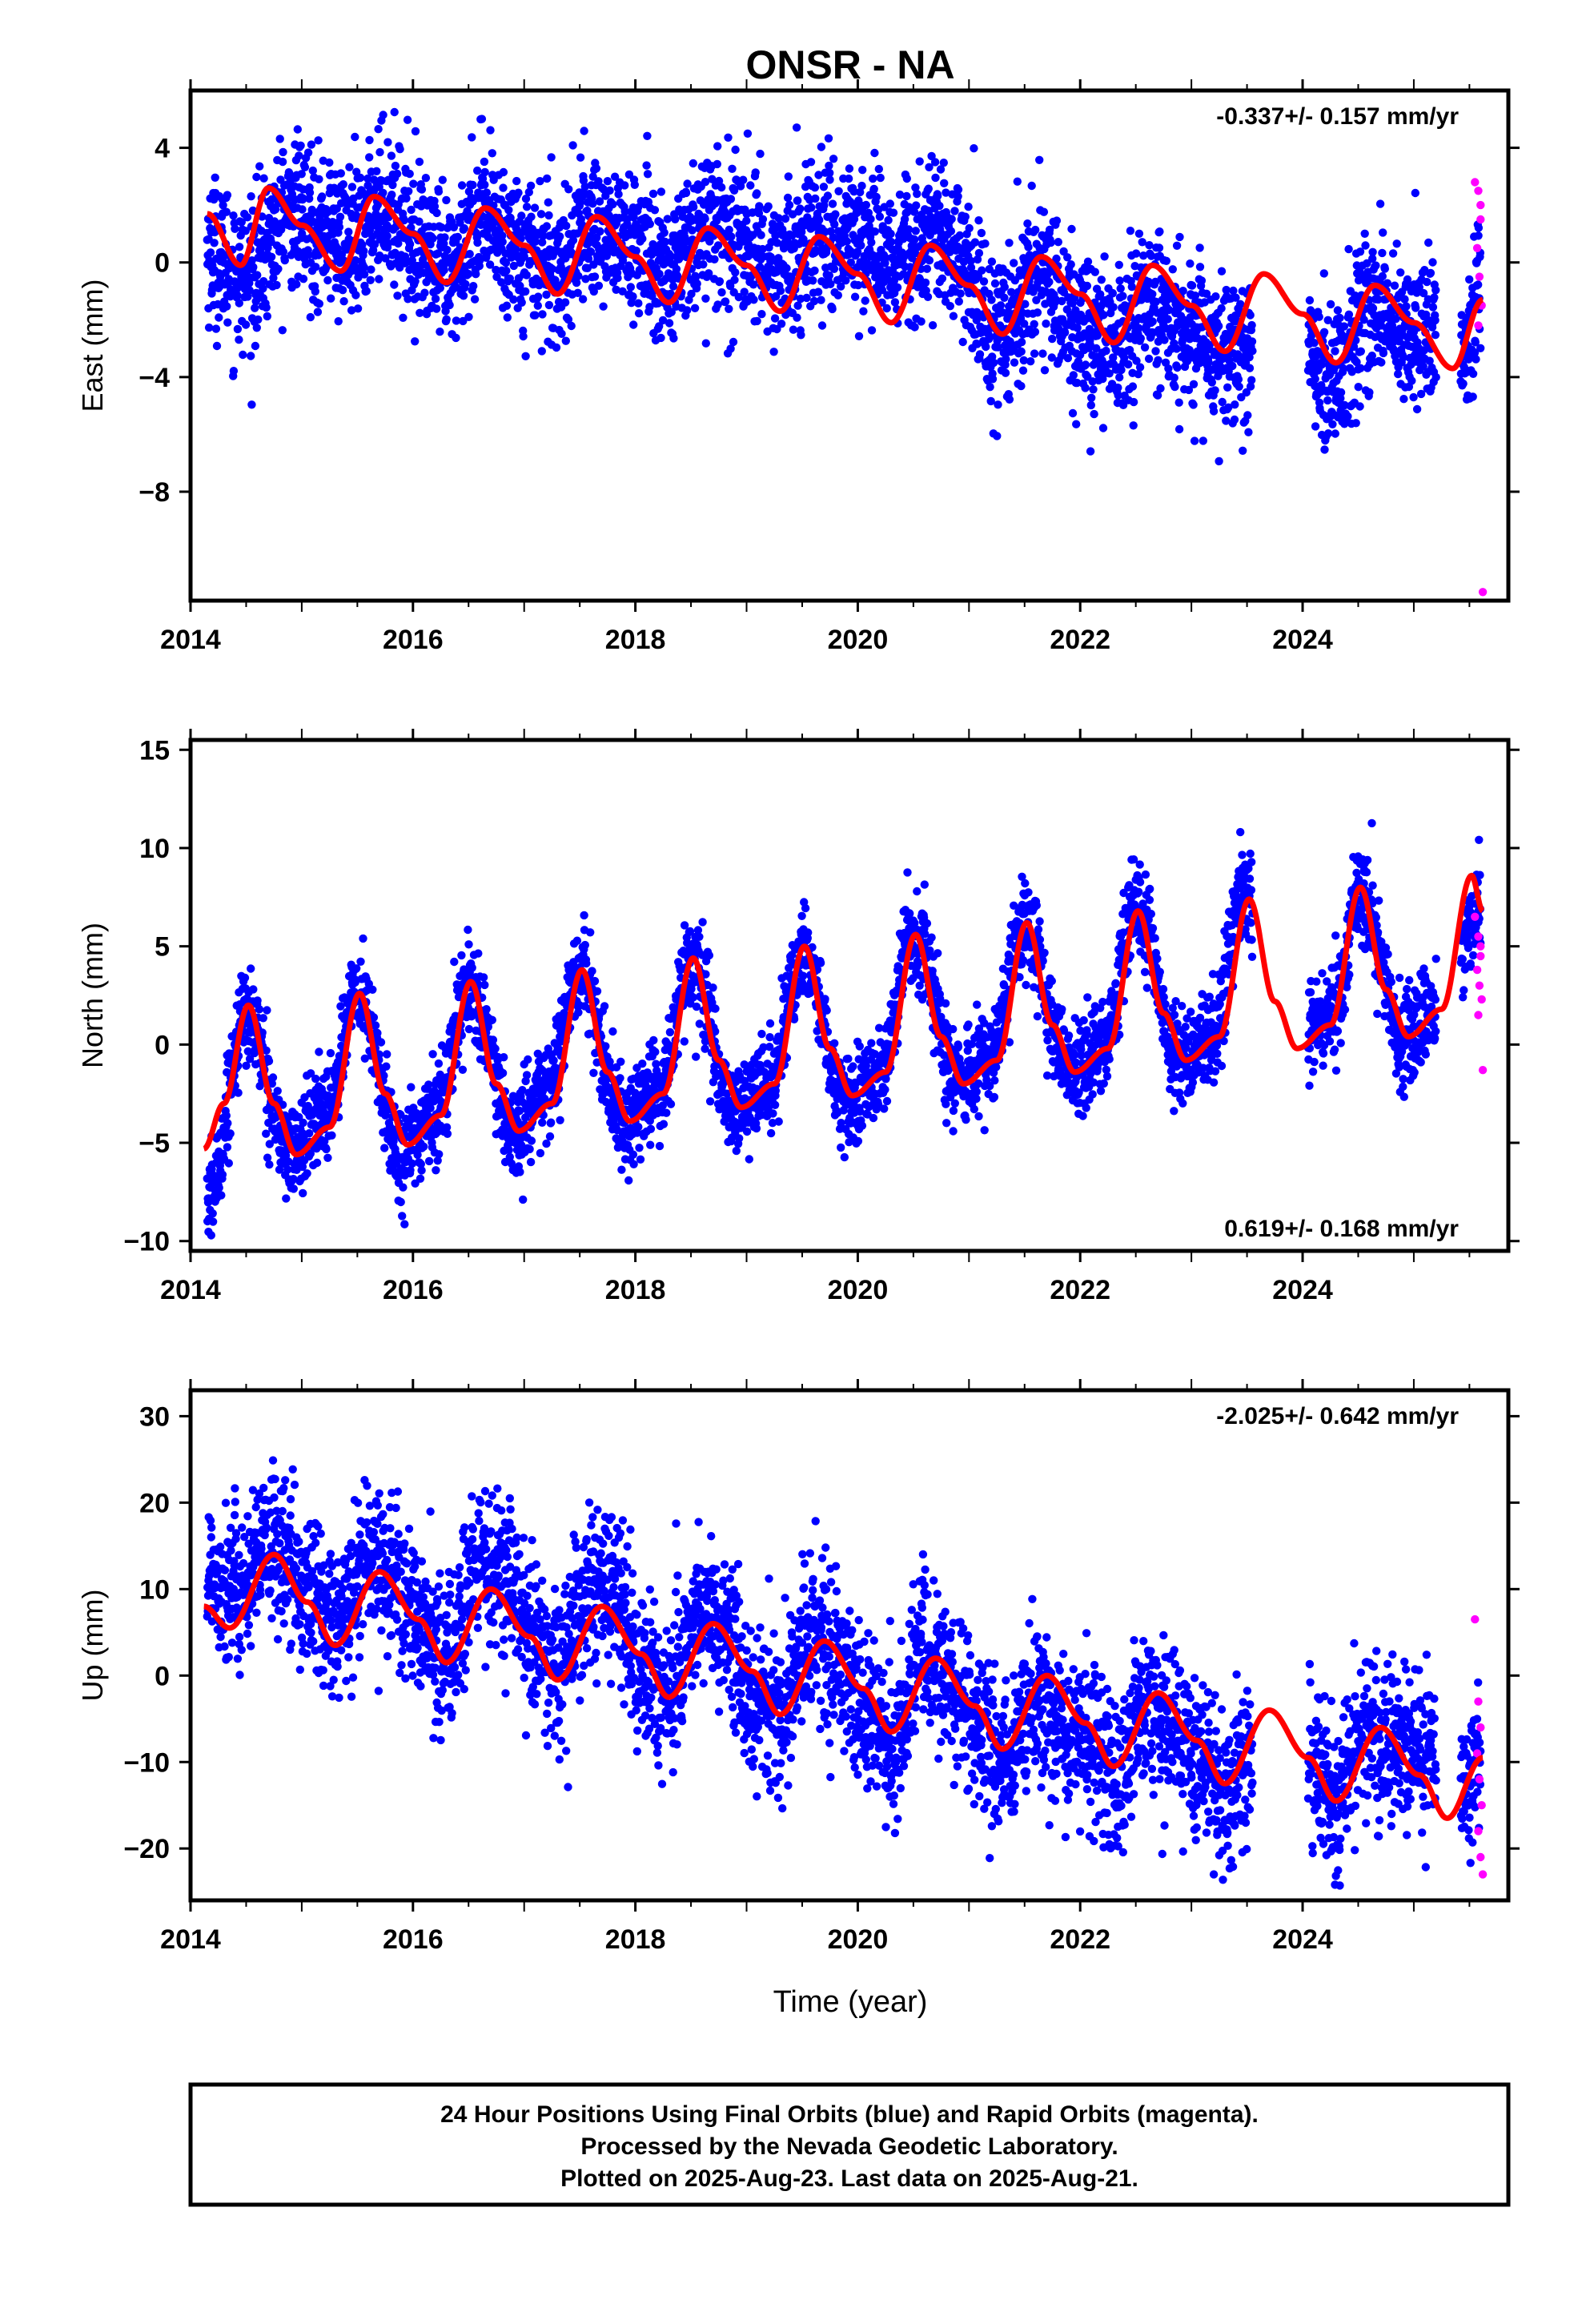 The image size is (1582, 2324). Describe the element at coordinates (162, 149) in the screenshot. I see `east-y-tick-label: 4` at that location.